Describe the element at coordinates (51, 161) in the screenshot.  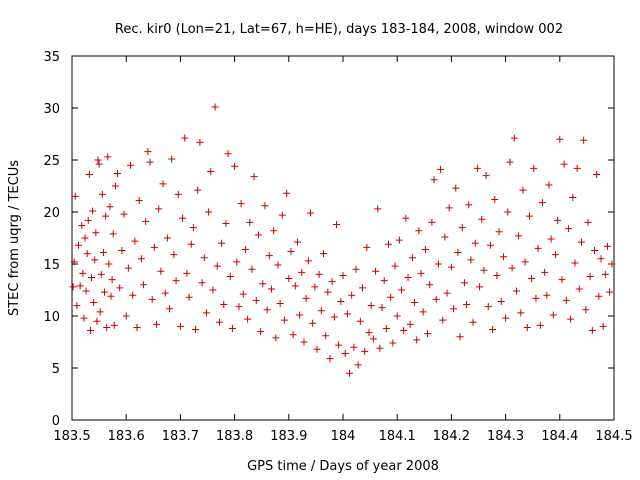
I see `y-tick-label: 25` at that location.